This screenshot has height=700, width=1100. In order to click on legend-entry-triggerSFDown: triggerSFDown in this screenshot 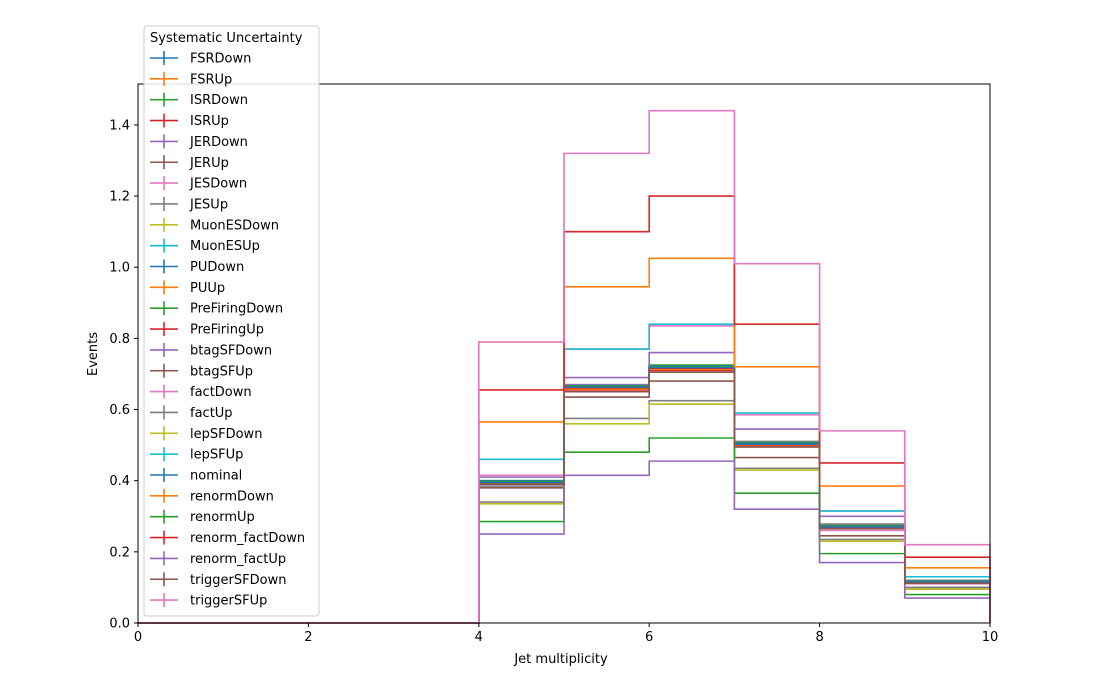, I will do `click(218, 580)`.